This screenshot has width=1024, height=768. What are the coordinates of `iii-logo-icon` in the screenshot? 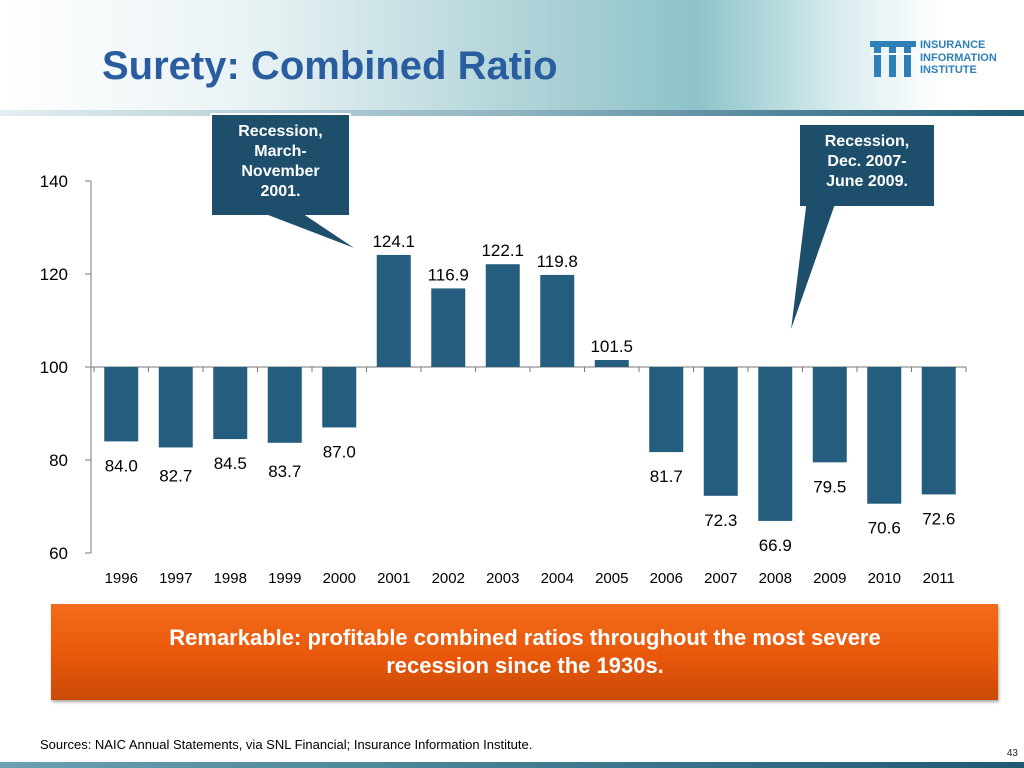 It's located at (893, 59).